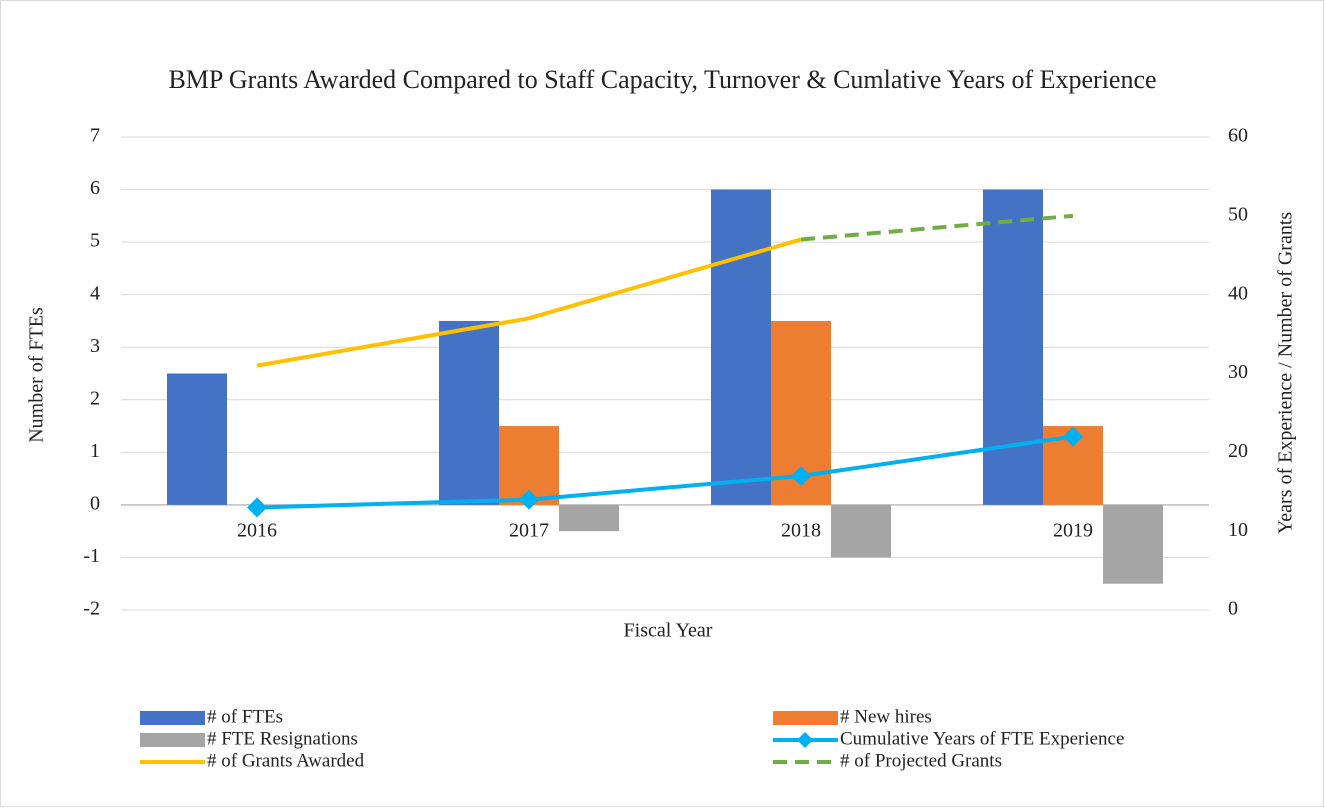 Image resolution: width=1325 pixels, height=808 pixels. I want to click on y2-tick-label: 50, so click(1238, 214).